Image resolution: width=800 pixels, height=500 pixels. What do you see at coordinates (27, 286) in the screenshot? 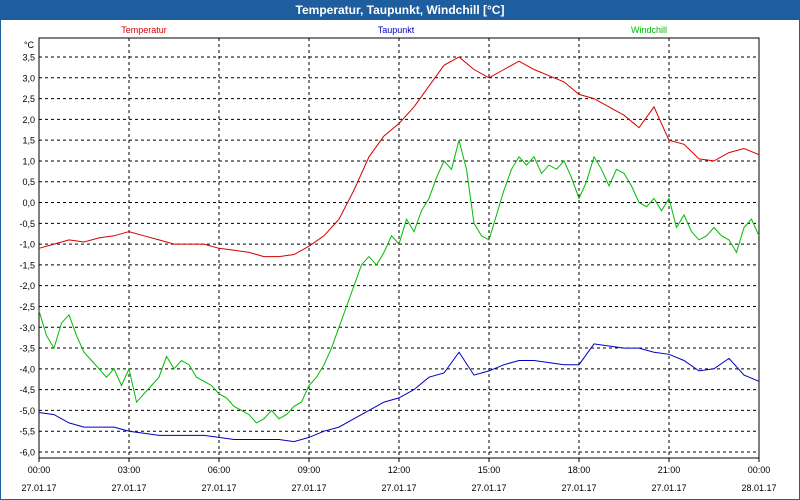
I see `y-tick-label: -2,0` at bounding box center [27, 286].